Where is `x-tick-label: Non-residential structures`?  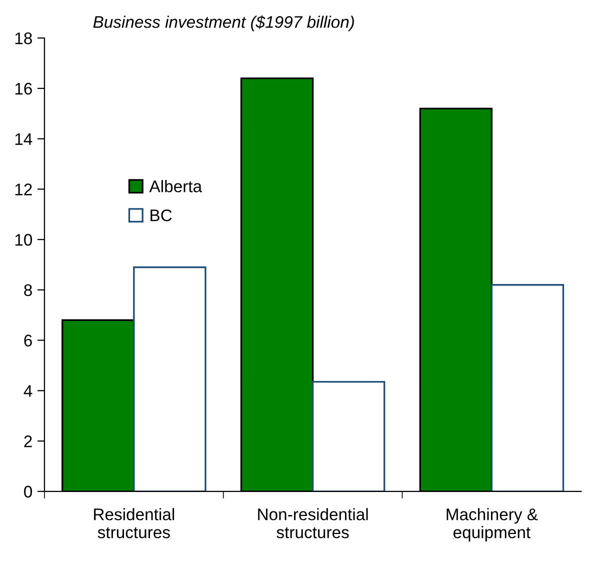 x-tick-label: Non-residential structures is located at coordinates (313, 523).